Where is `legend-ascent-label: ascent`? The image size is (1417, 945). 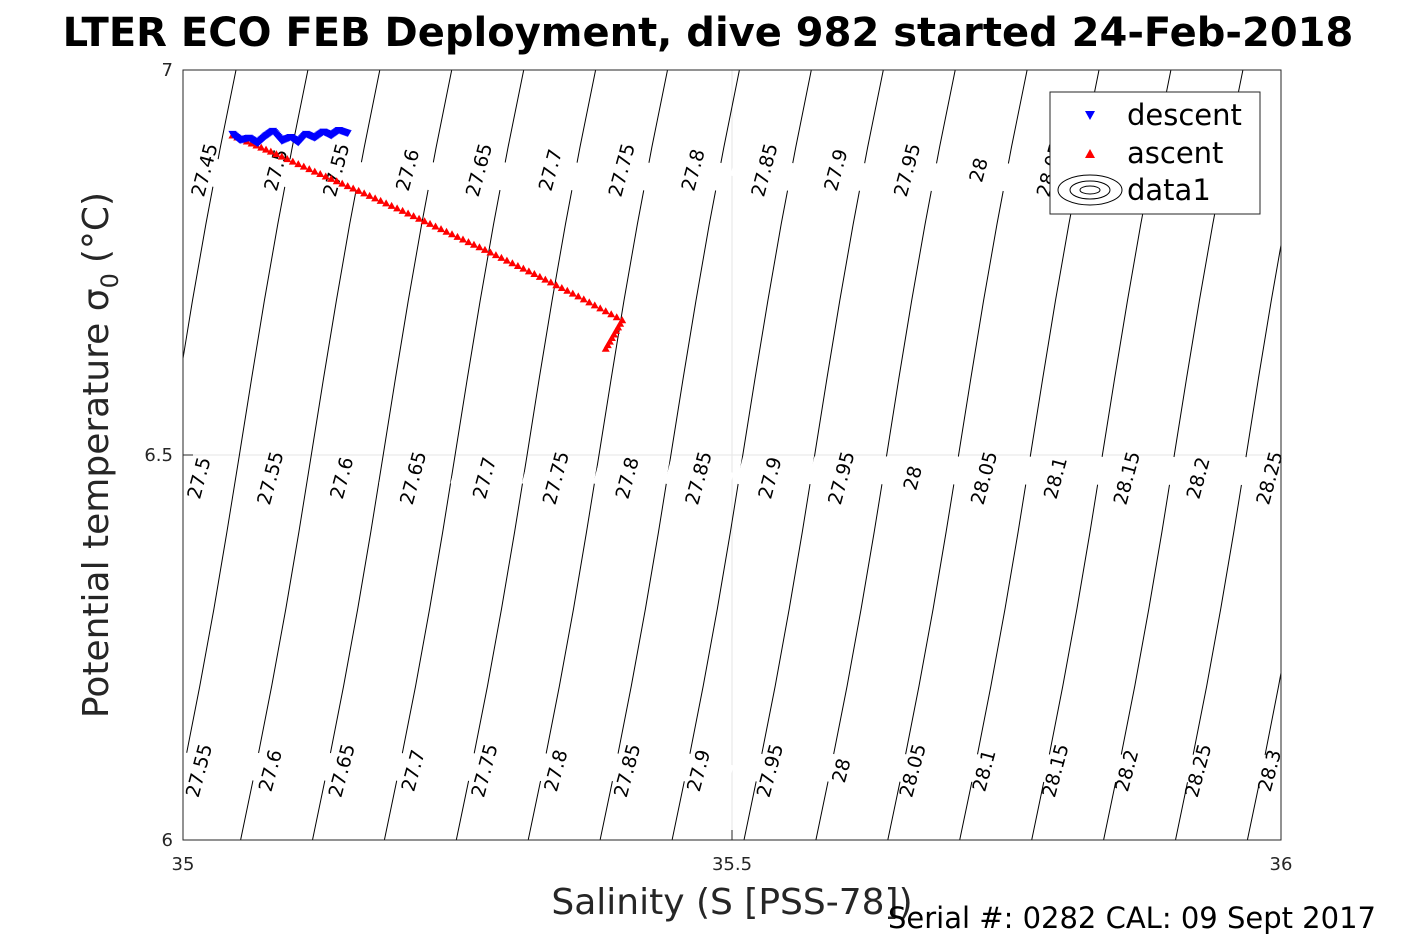
legend-ascent-label: ascent is located at coordinates (1175, 153).